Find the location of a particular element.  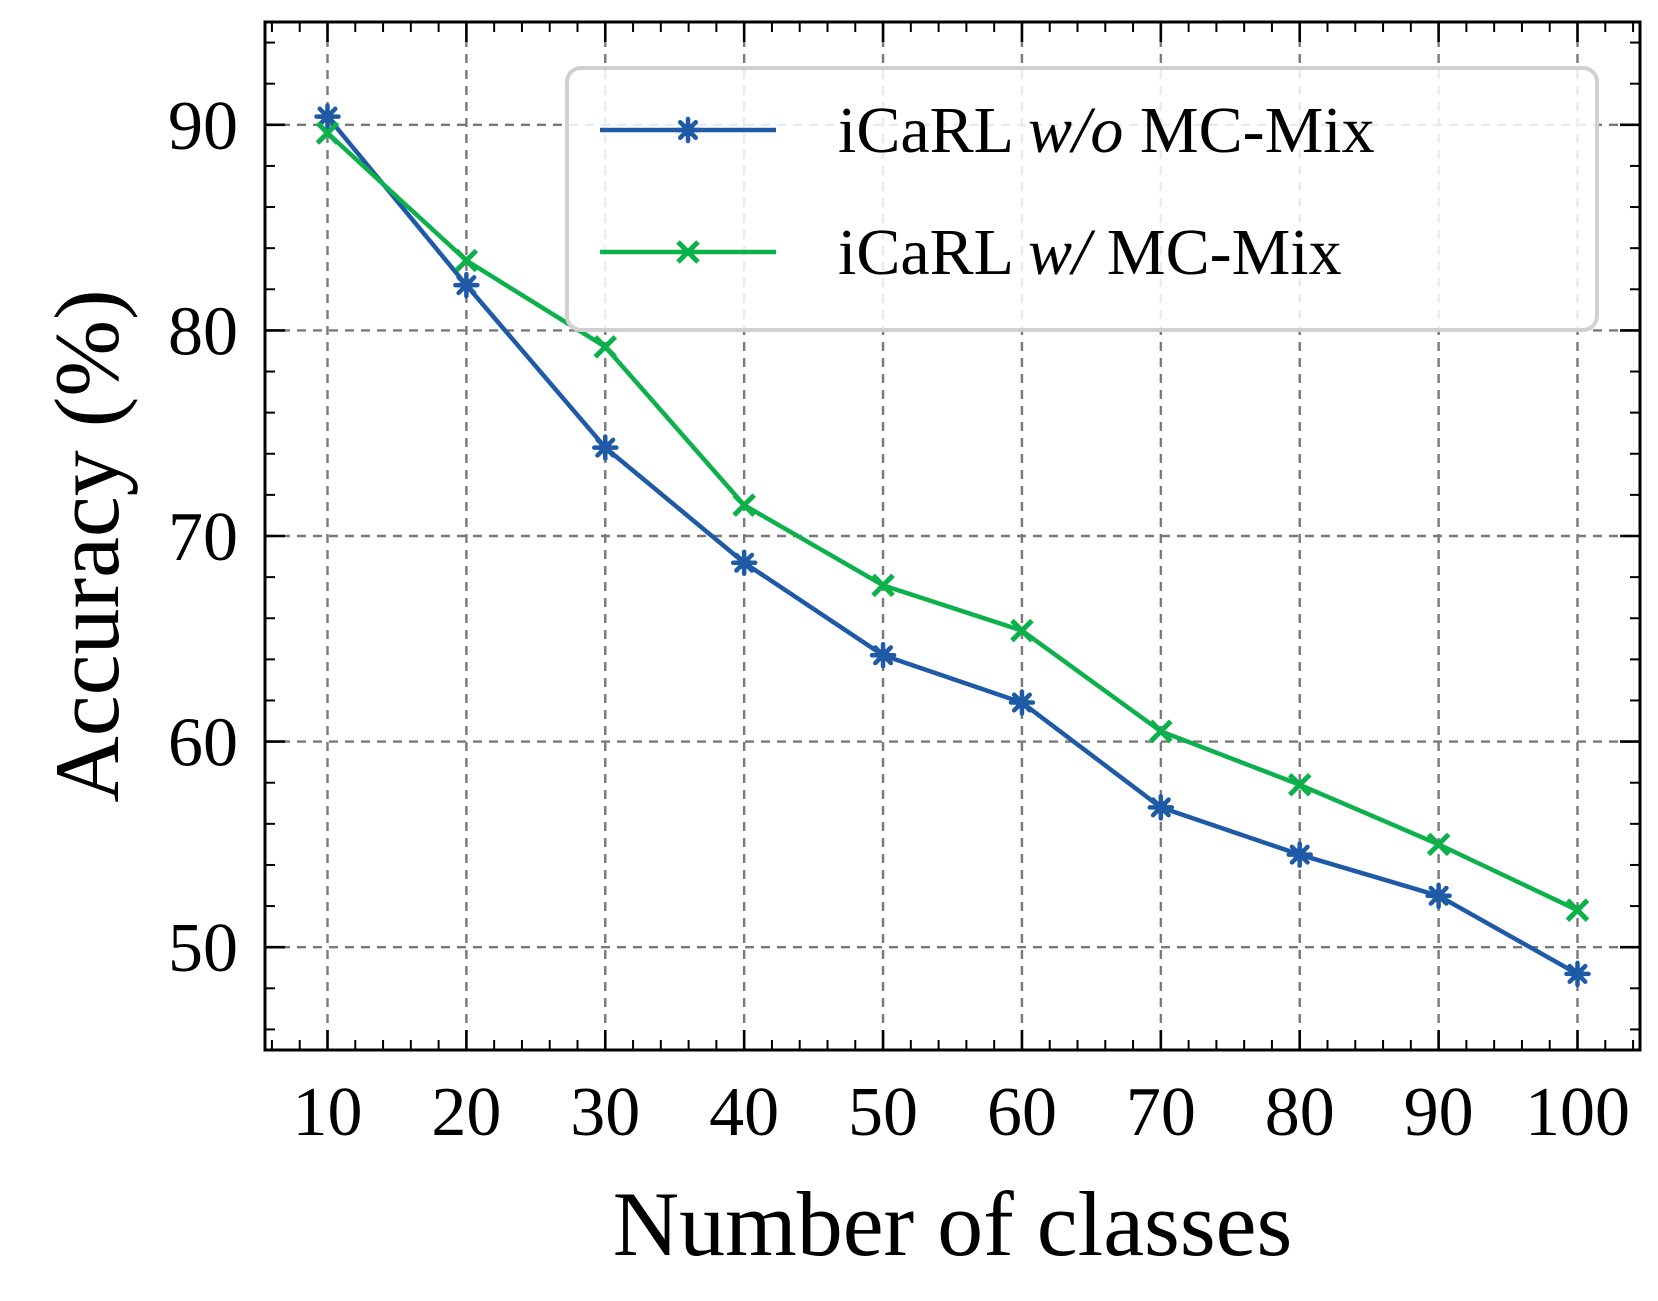

y-tick-label: 60 is located at coordinates (203, 743).